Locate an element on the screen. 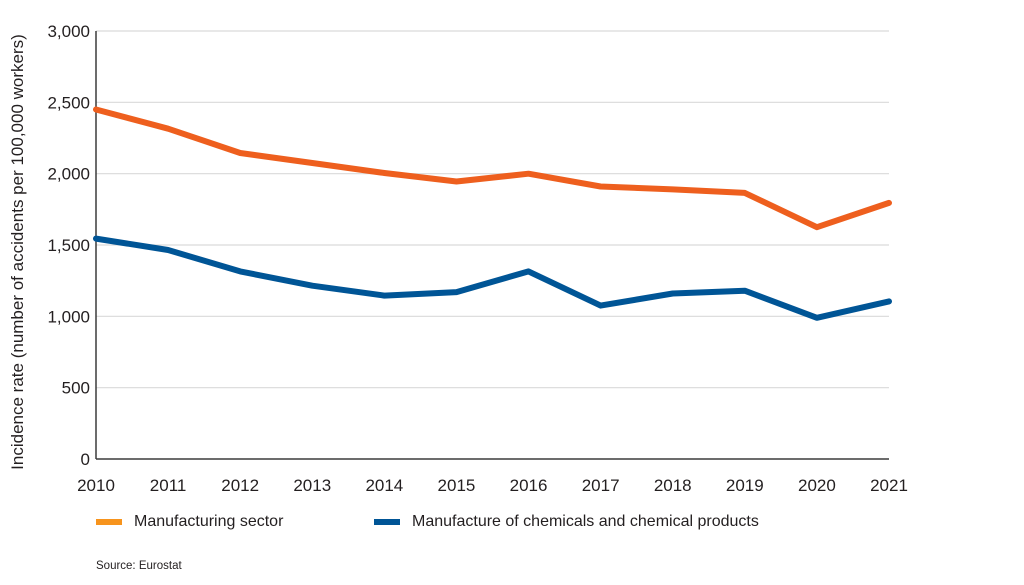 The image size is (1024, 585). source-note: Source: Eurostat is located at coordinates (139, 566).